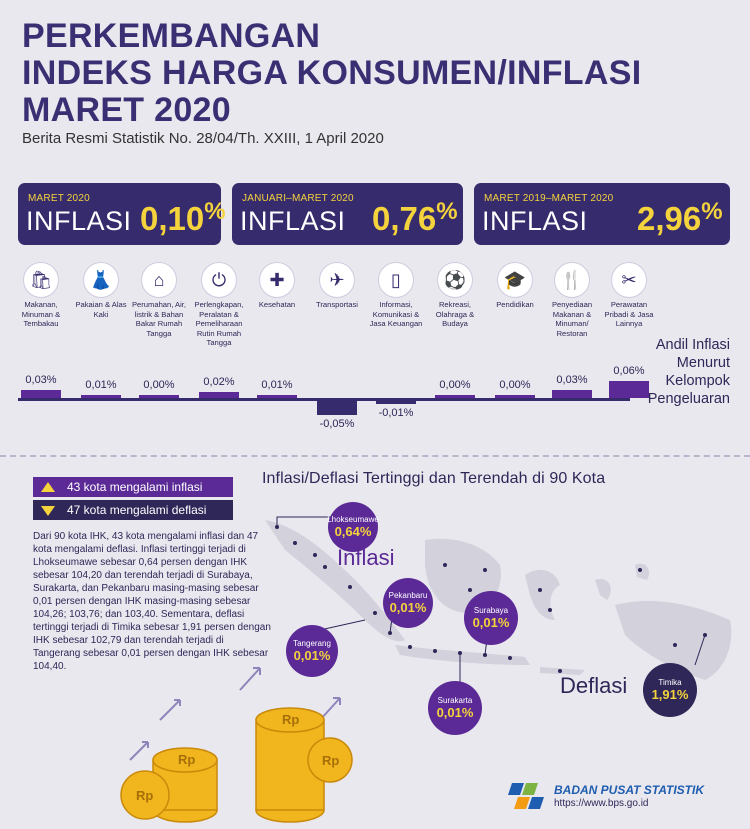 The image size is (750, 829). I want to click on card-value: 0,76%, so click(415, 218).